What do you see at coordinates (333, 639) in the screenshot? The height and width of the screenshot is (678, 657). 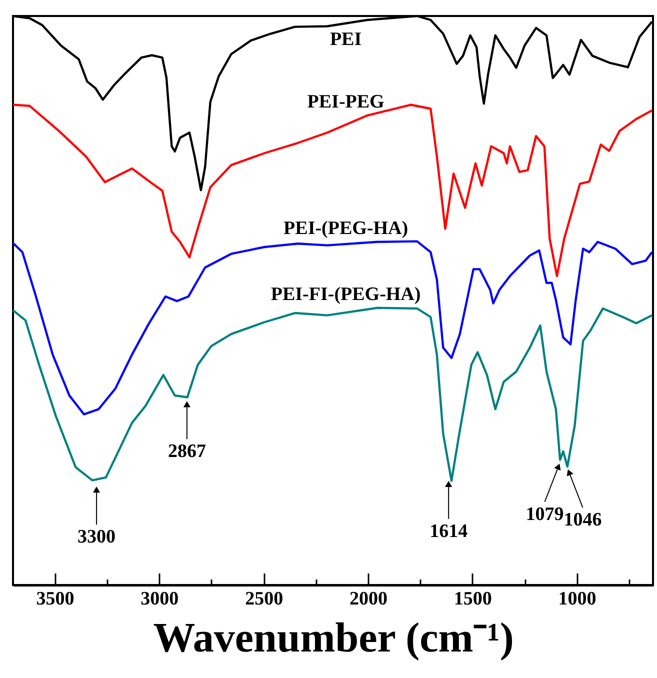 I see `x-axis-title: Wavenumber (cm⁻¹)` at bounding box center [333, 639].